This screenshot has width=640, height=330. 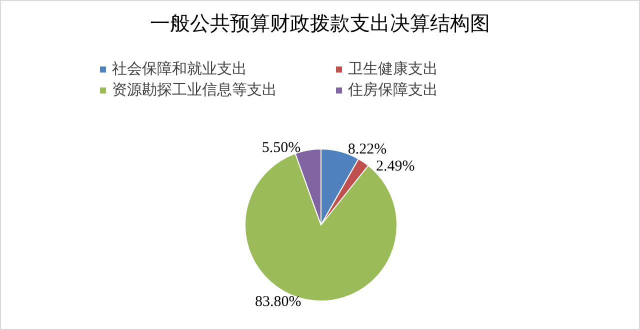 I want to click on data-label: 83.80%, so click(x=278, y=302).